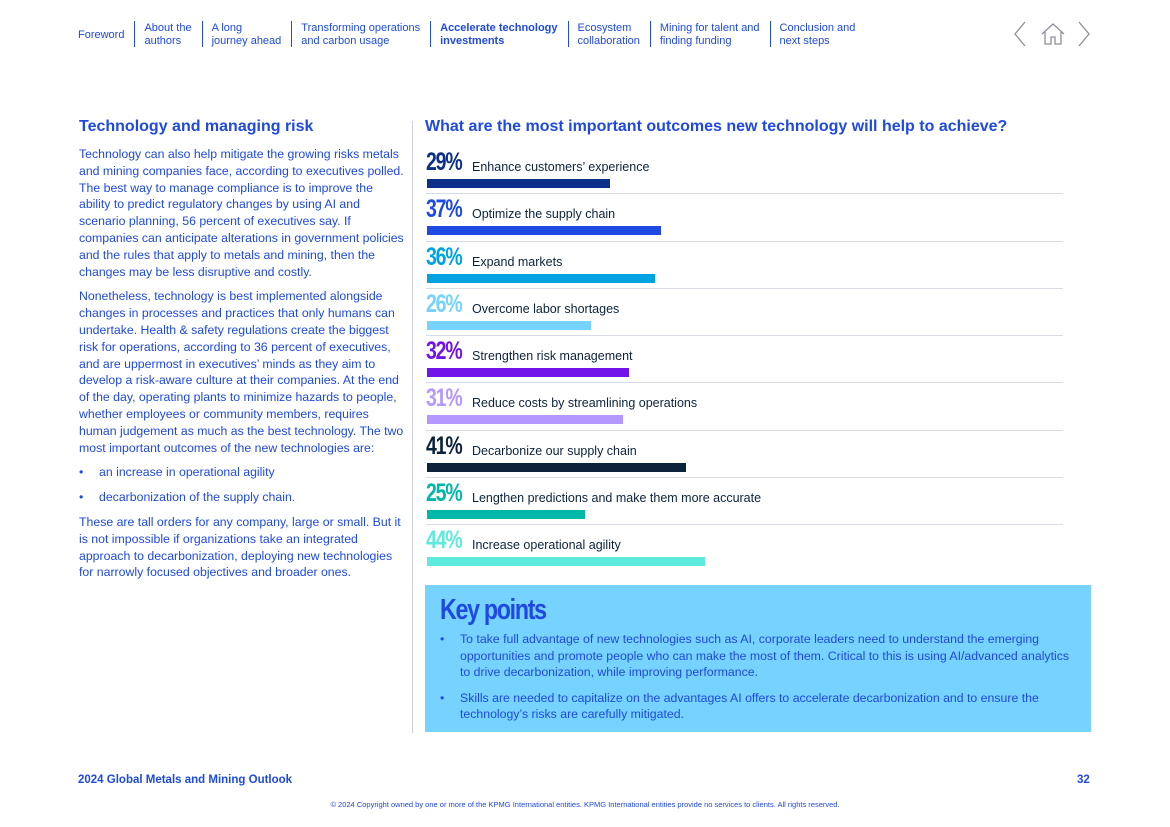 This screenshot has height=827, width=1170. I want to click on nav-about-the-authors: About the authors, so click(167, 34).